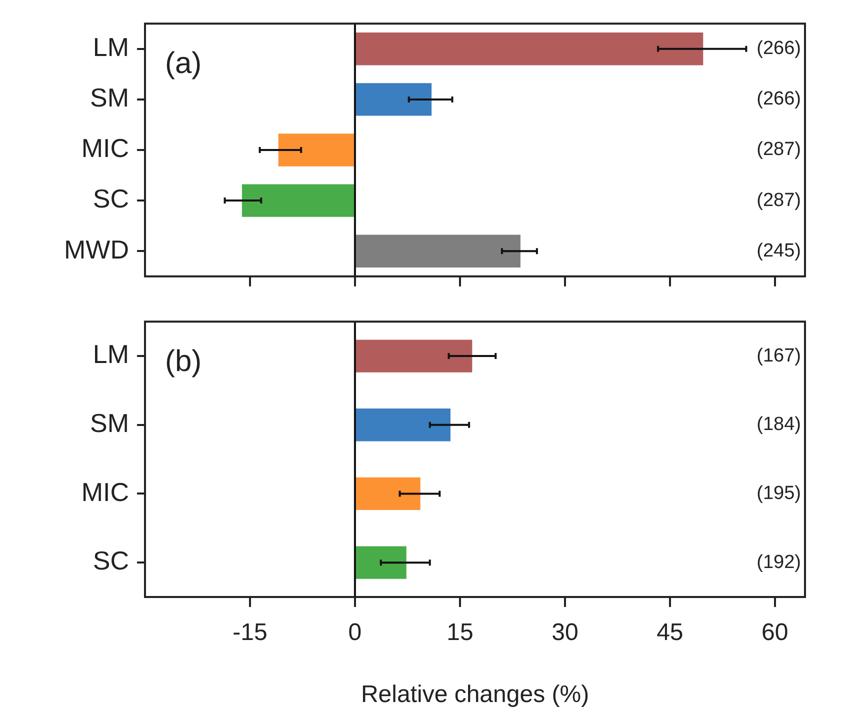  I want to click on x-tick-label: 60, so click(775, 632).